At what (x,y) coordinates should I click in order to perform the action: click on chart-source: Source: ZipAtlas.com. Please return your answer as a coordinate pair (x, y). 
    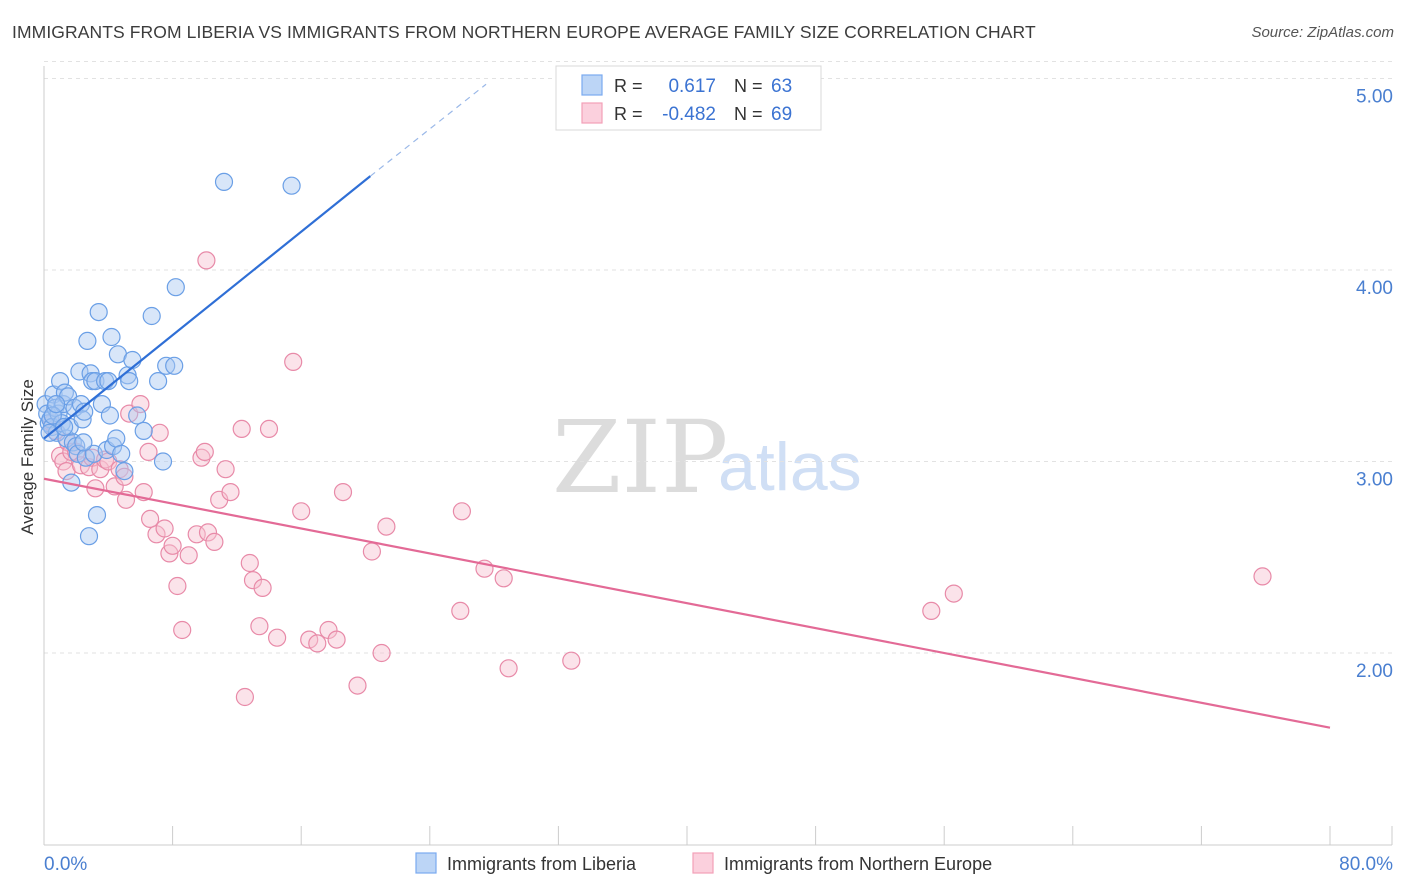
    Looking at the image, I should click on (1322, 32).